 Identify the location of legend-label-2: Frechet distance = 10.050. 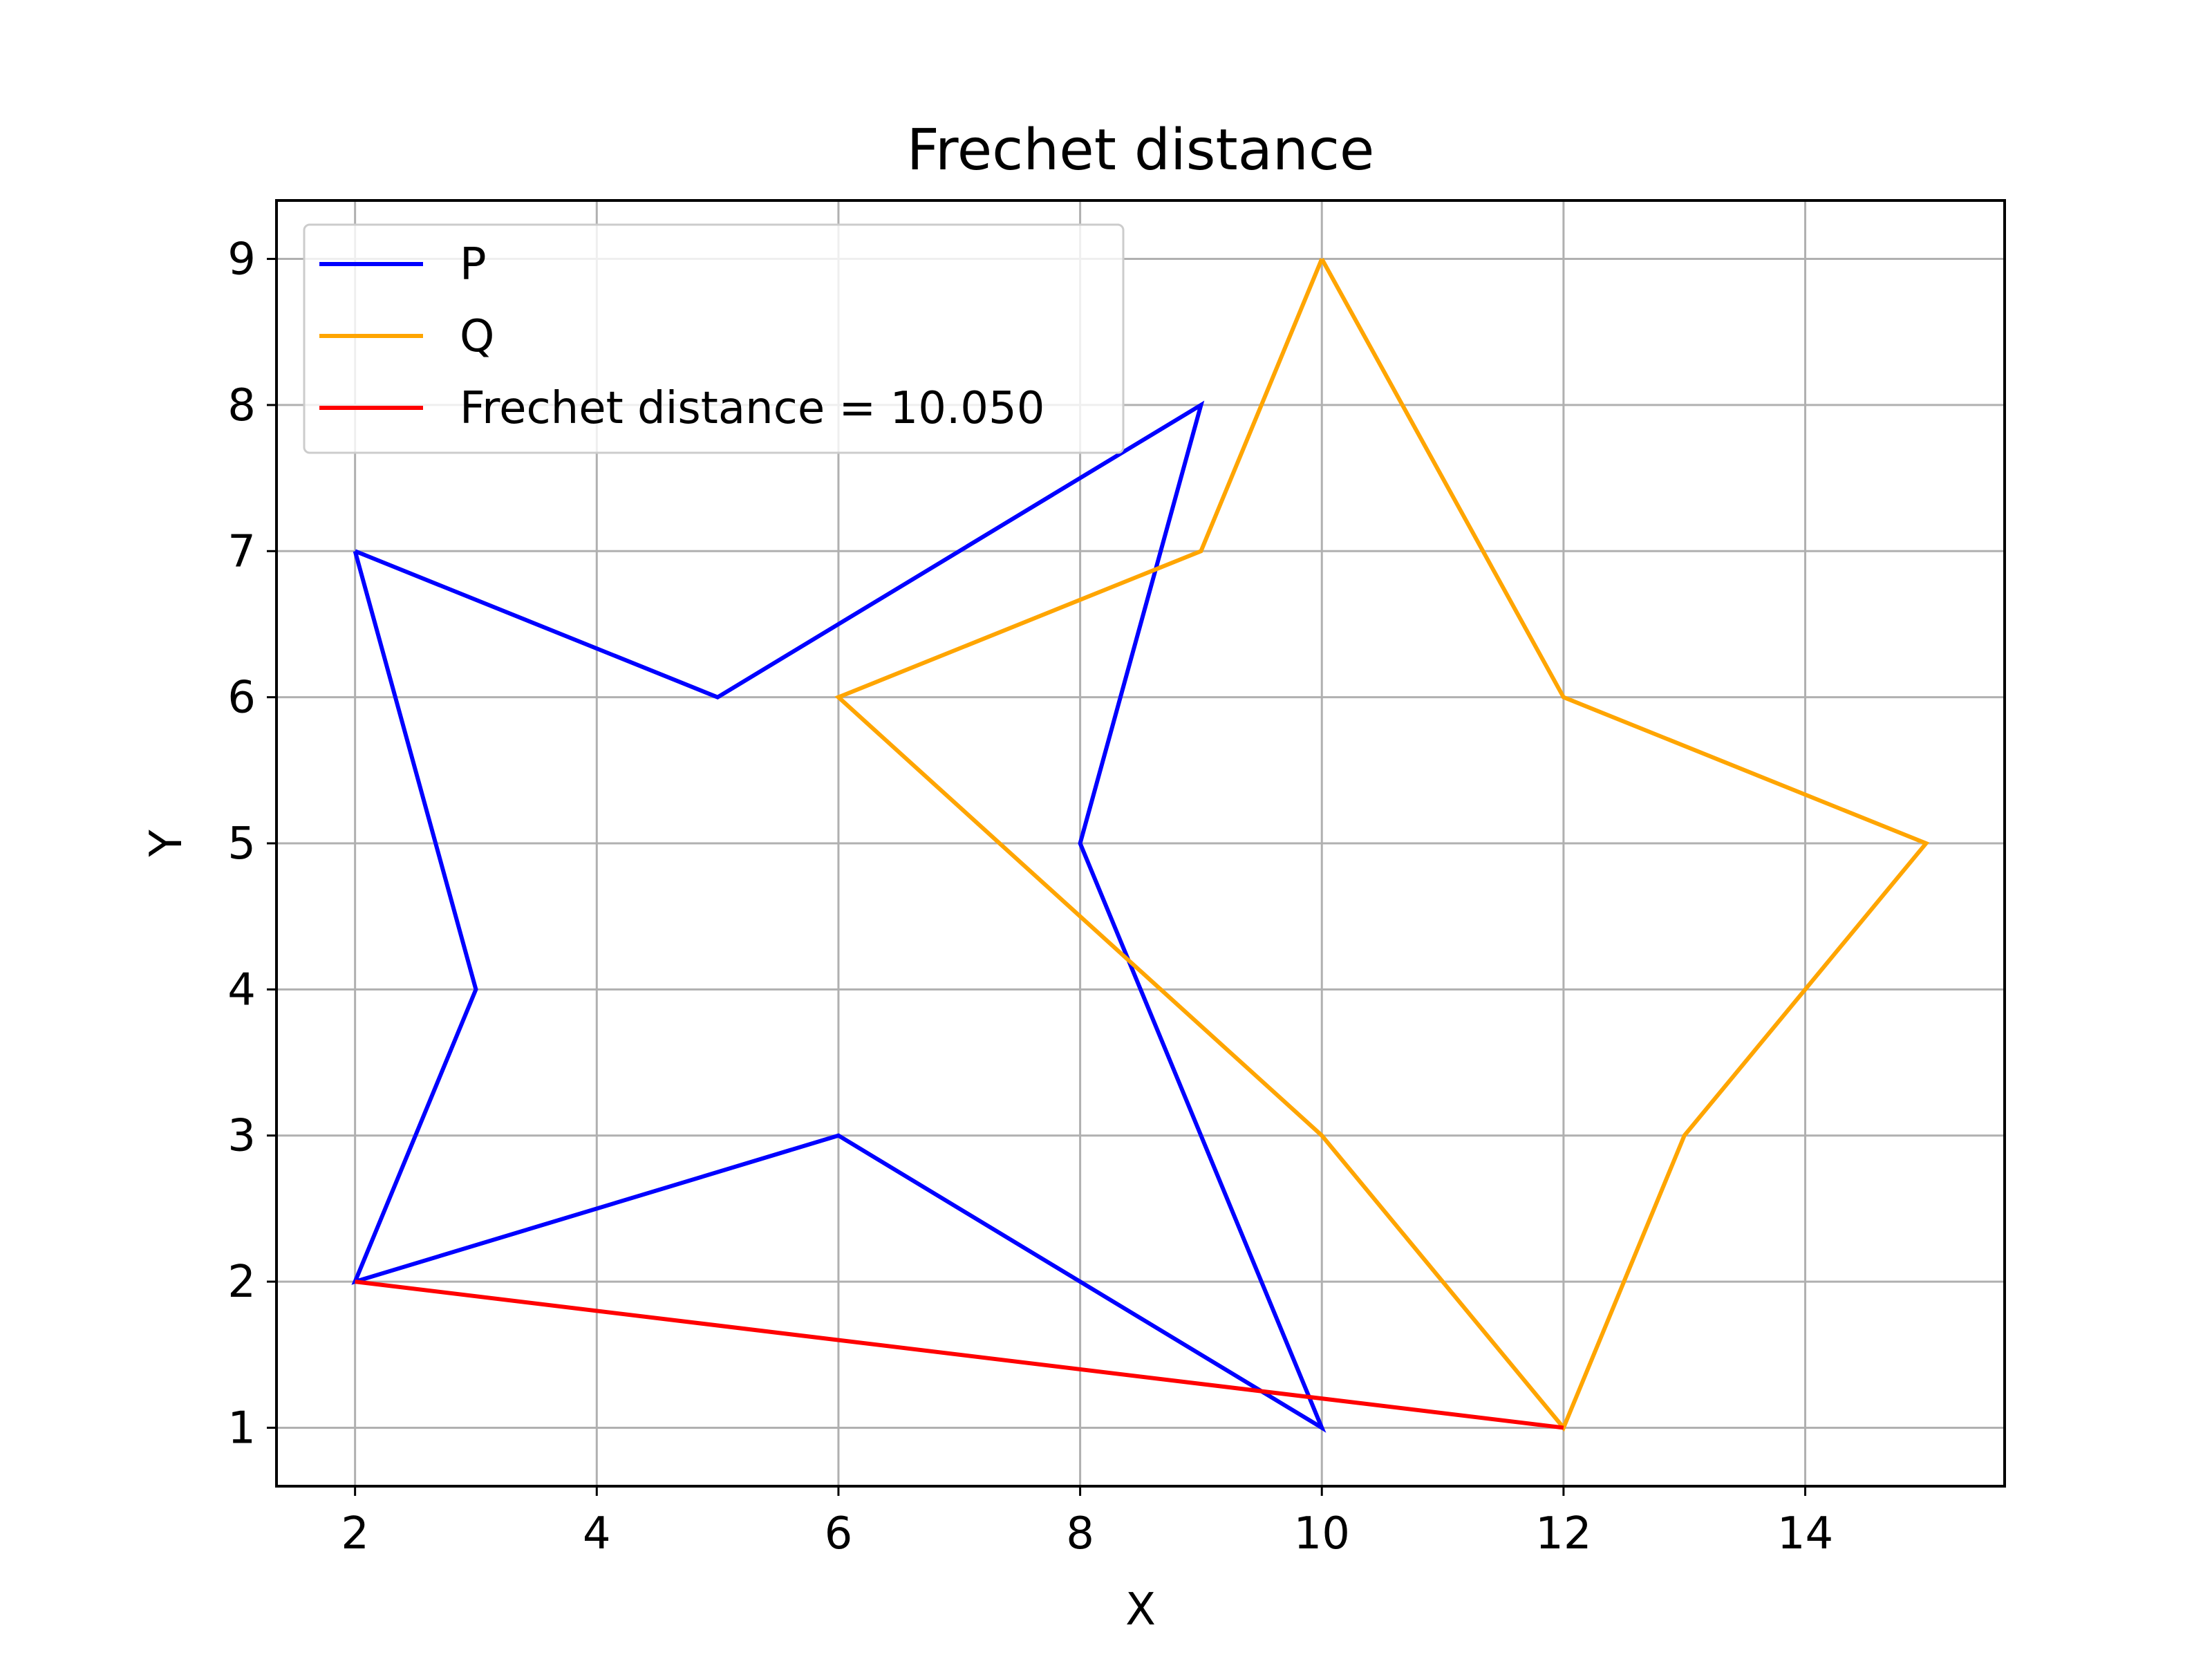
(752, 408).